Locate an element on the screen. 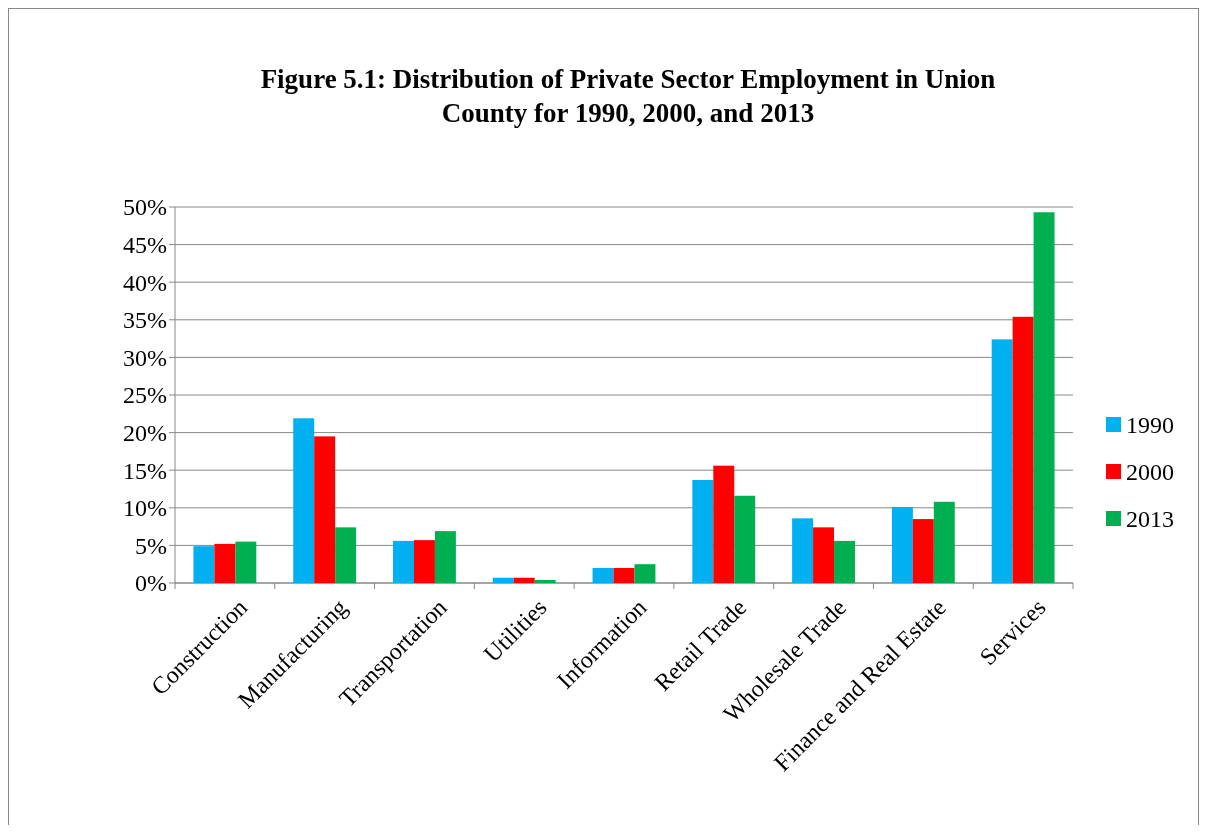 This screenshot has width=1207, height=833. y-tick-label: 15% is located at coordinates (145, 470).